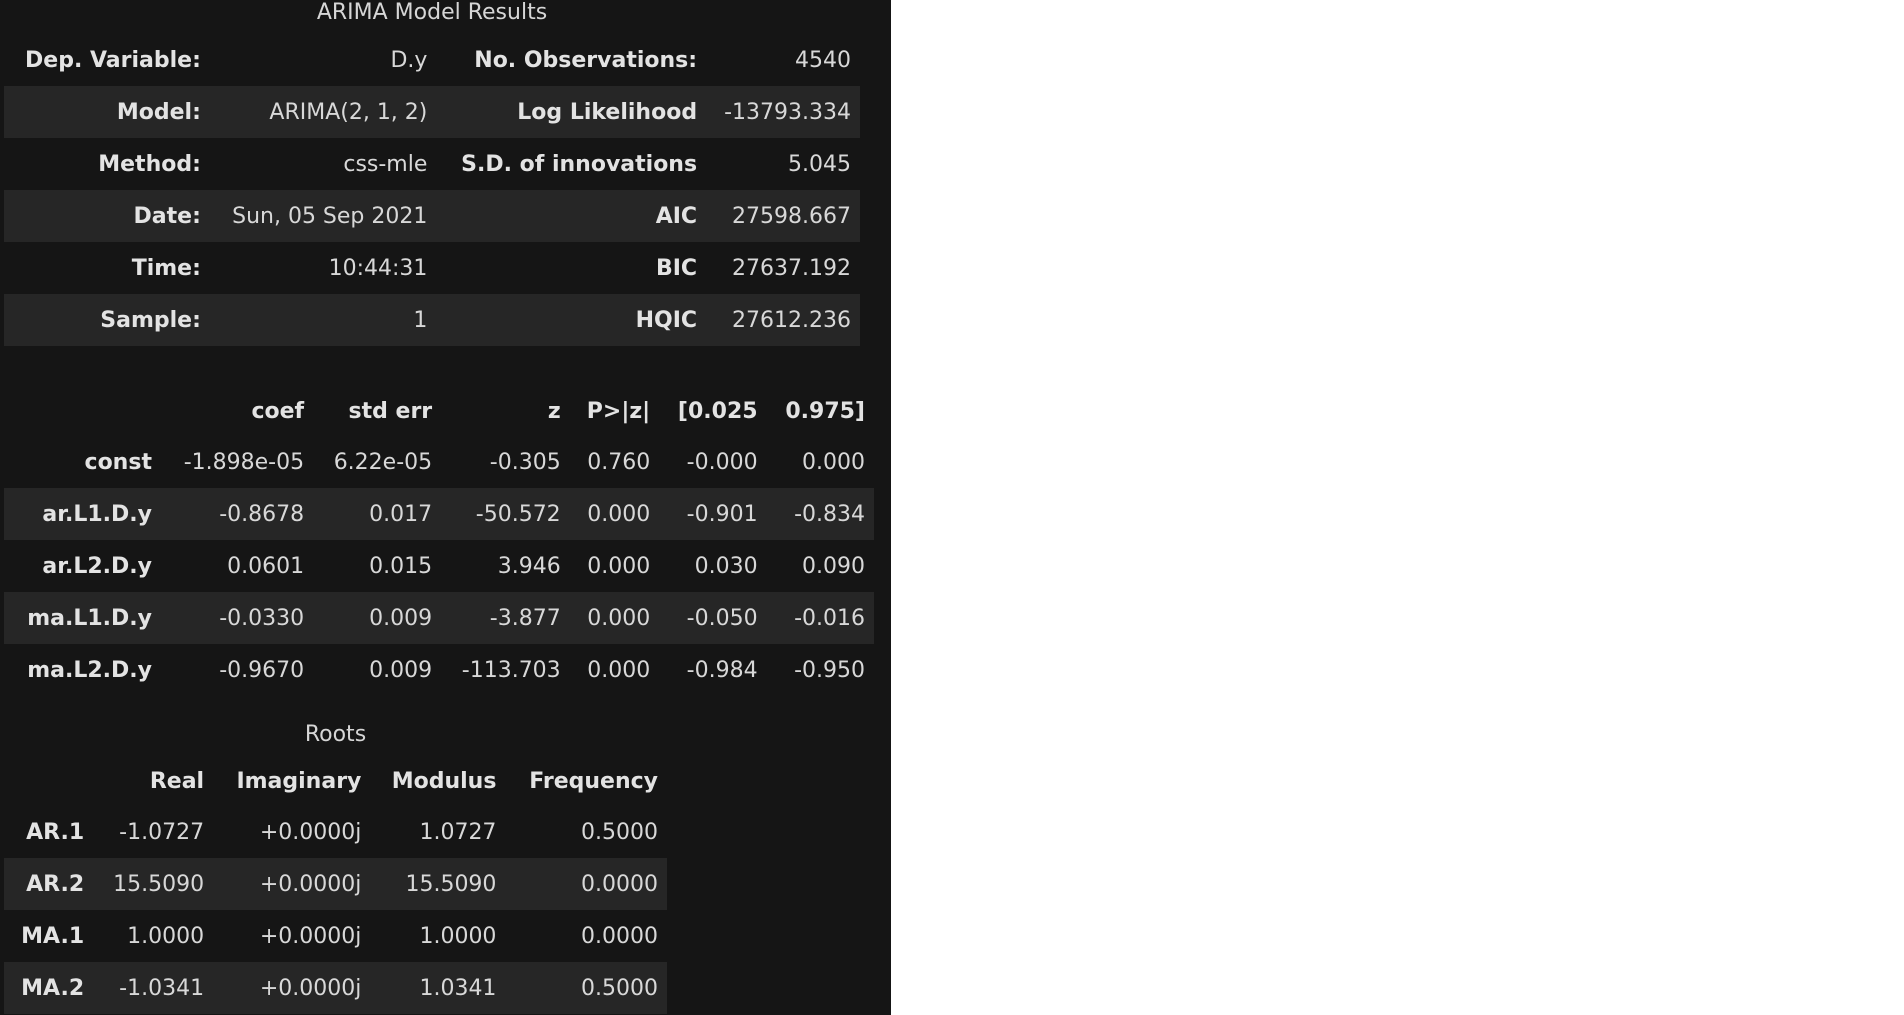  I want to click on coef-cell: -50.572, so click(518, 514).